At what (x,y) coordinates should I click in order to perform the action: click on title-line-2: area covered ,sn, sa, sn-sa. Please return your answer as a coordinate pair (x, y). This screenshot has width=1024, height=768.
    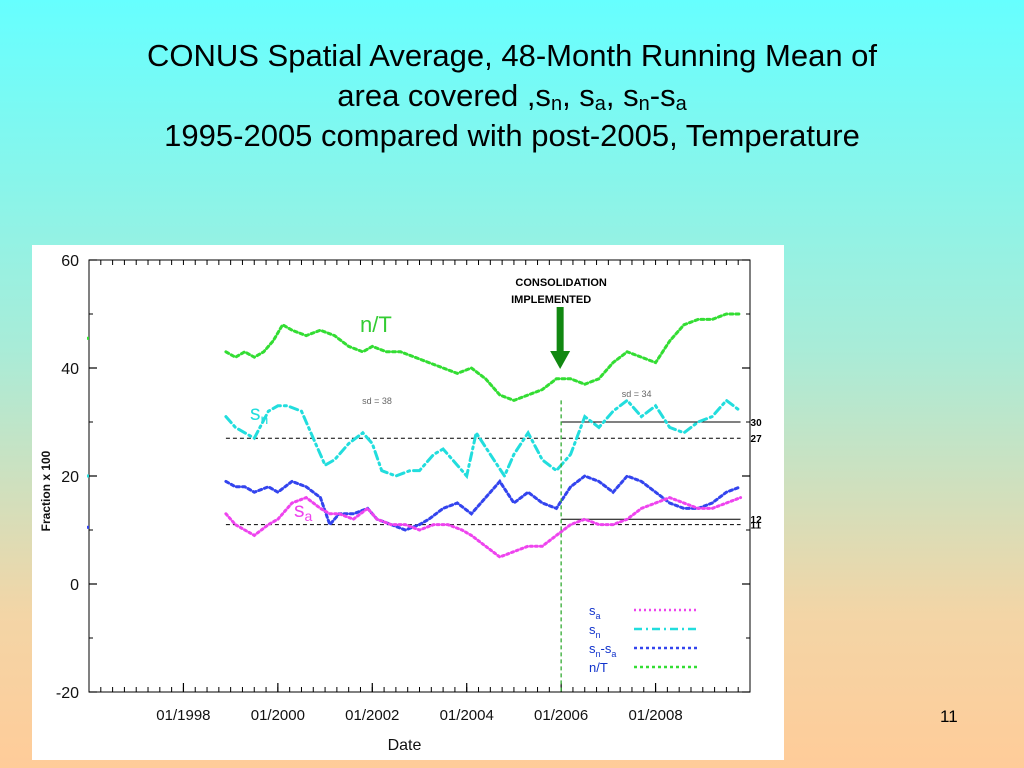
    Looking at the image, I should click on (512, 96).